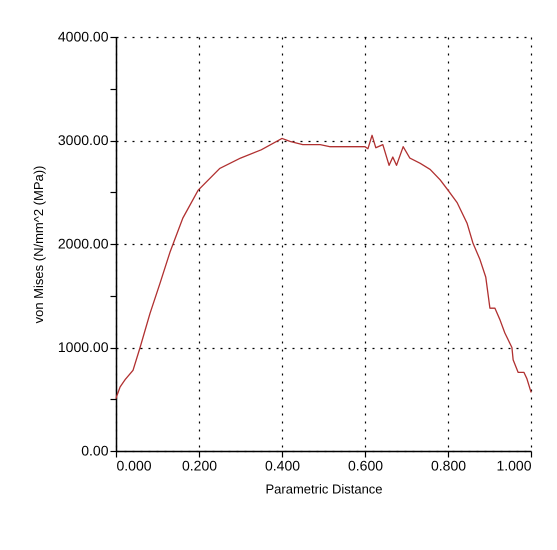  Describe the element at coordinates (83, 244) in the screenshot. I see `y-tick-label: 2000.00` at that location.